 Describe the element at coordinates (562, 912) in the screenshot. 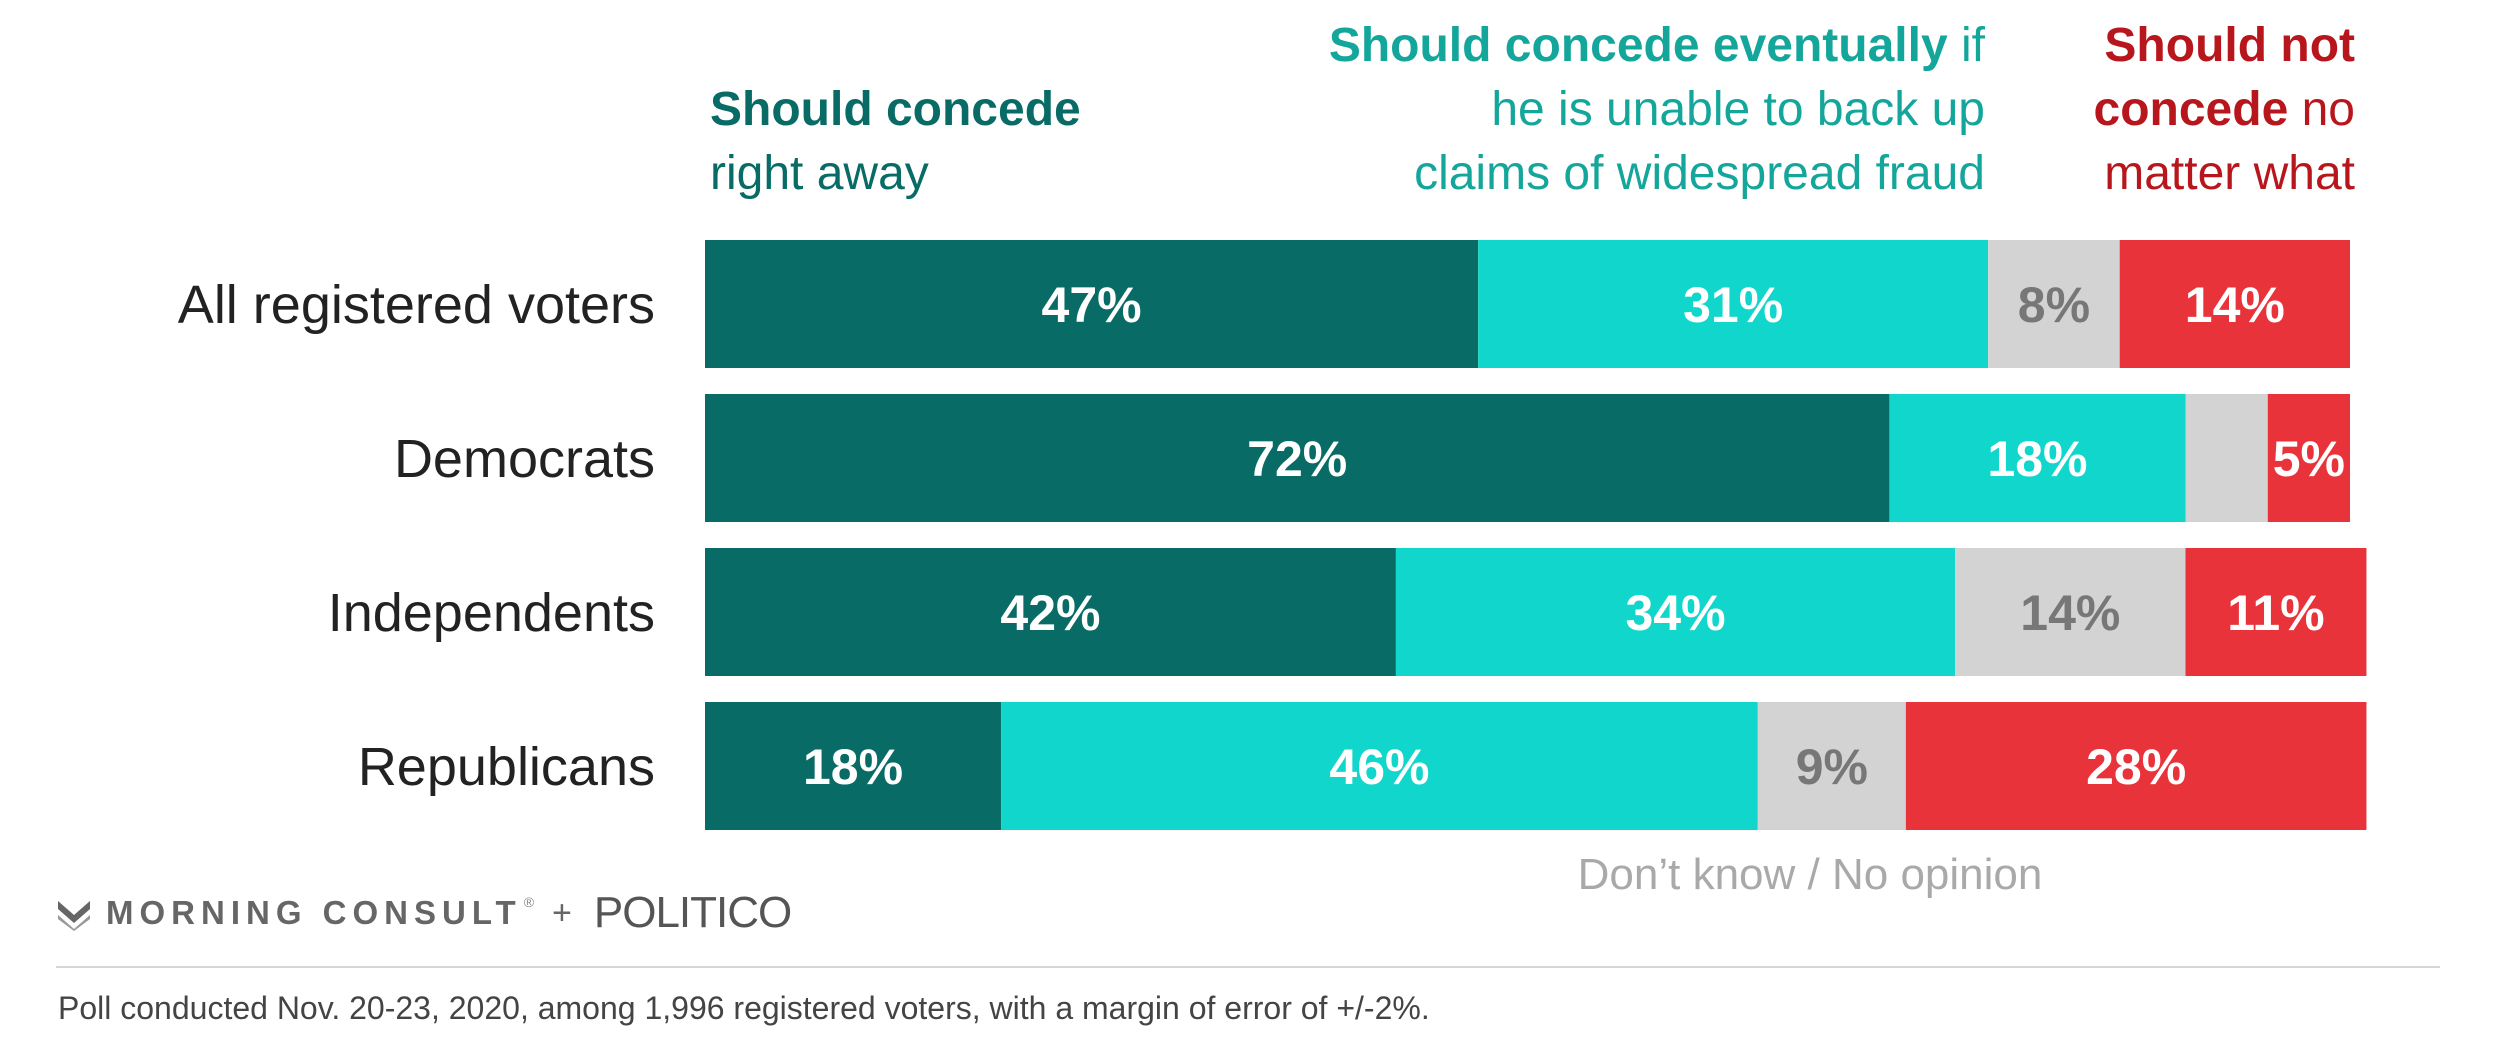

I see `brand-plus: +` at that location.